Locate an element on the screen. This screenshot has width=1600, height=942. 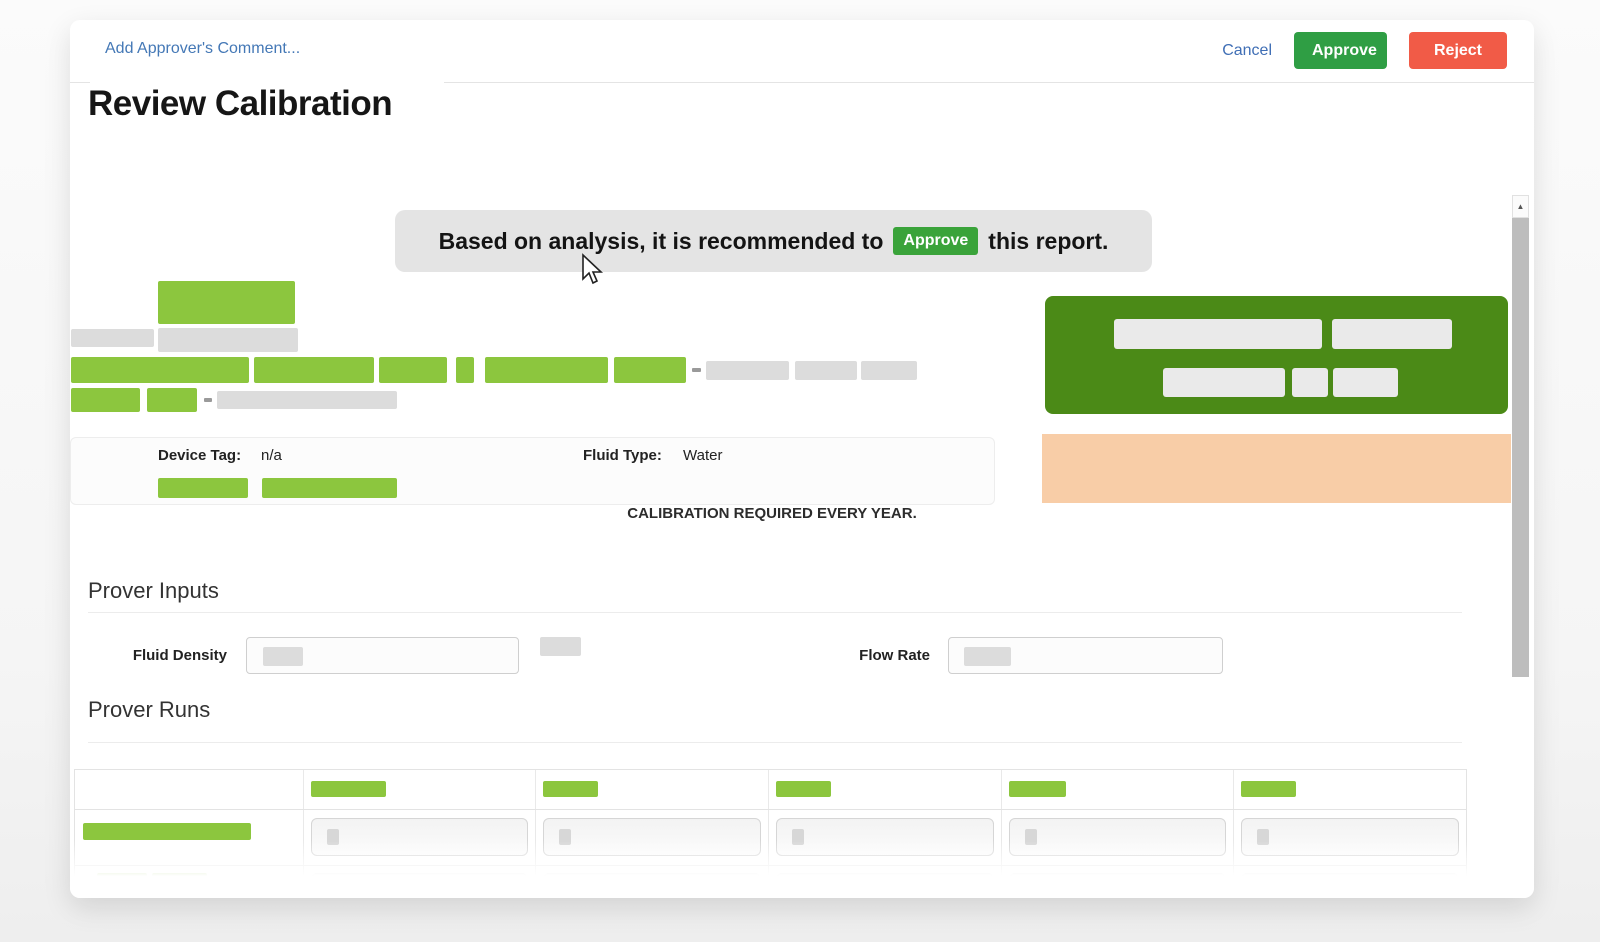
warning-strip is located at coordinates (1276, 468).